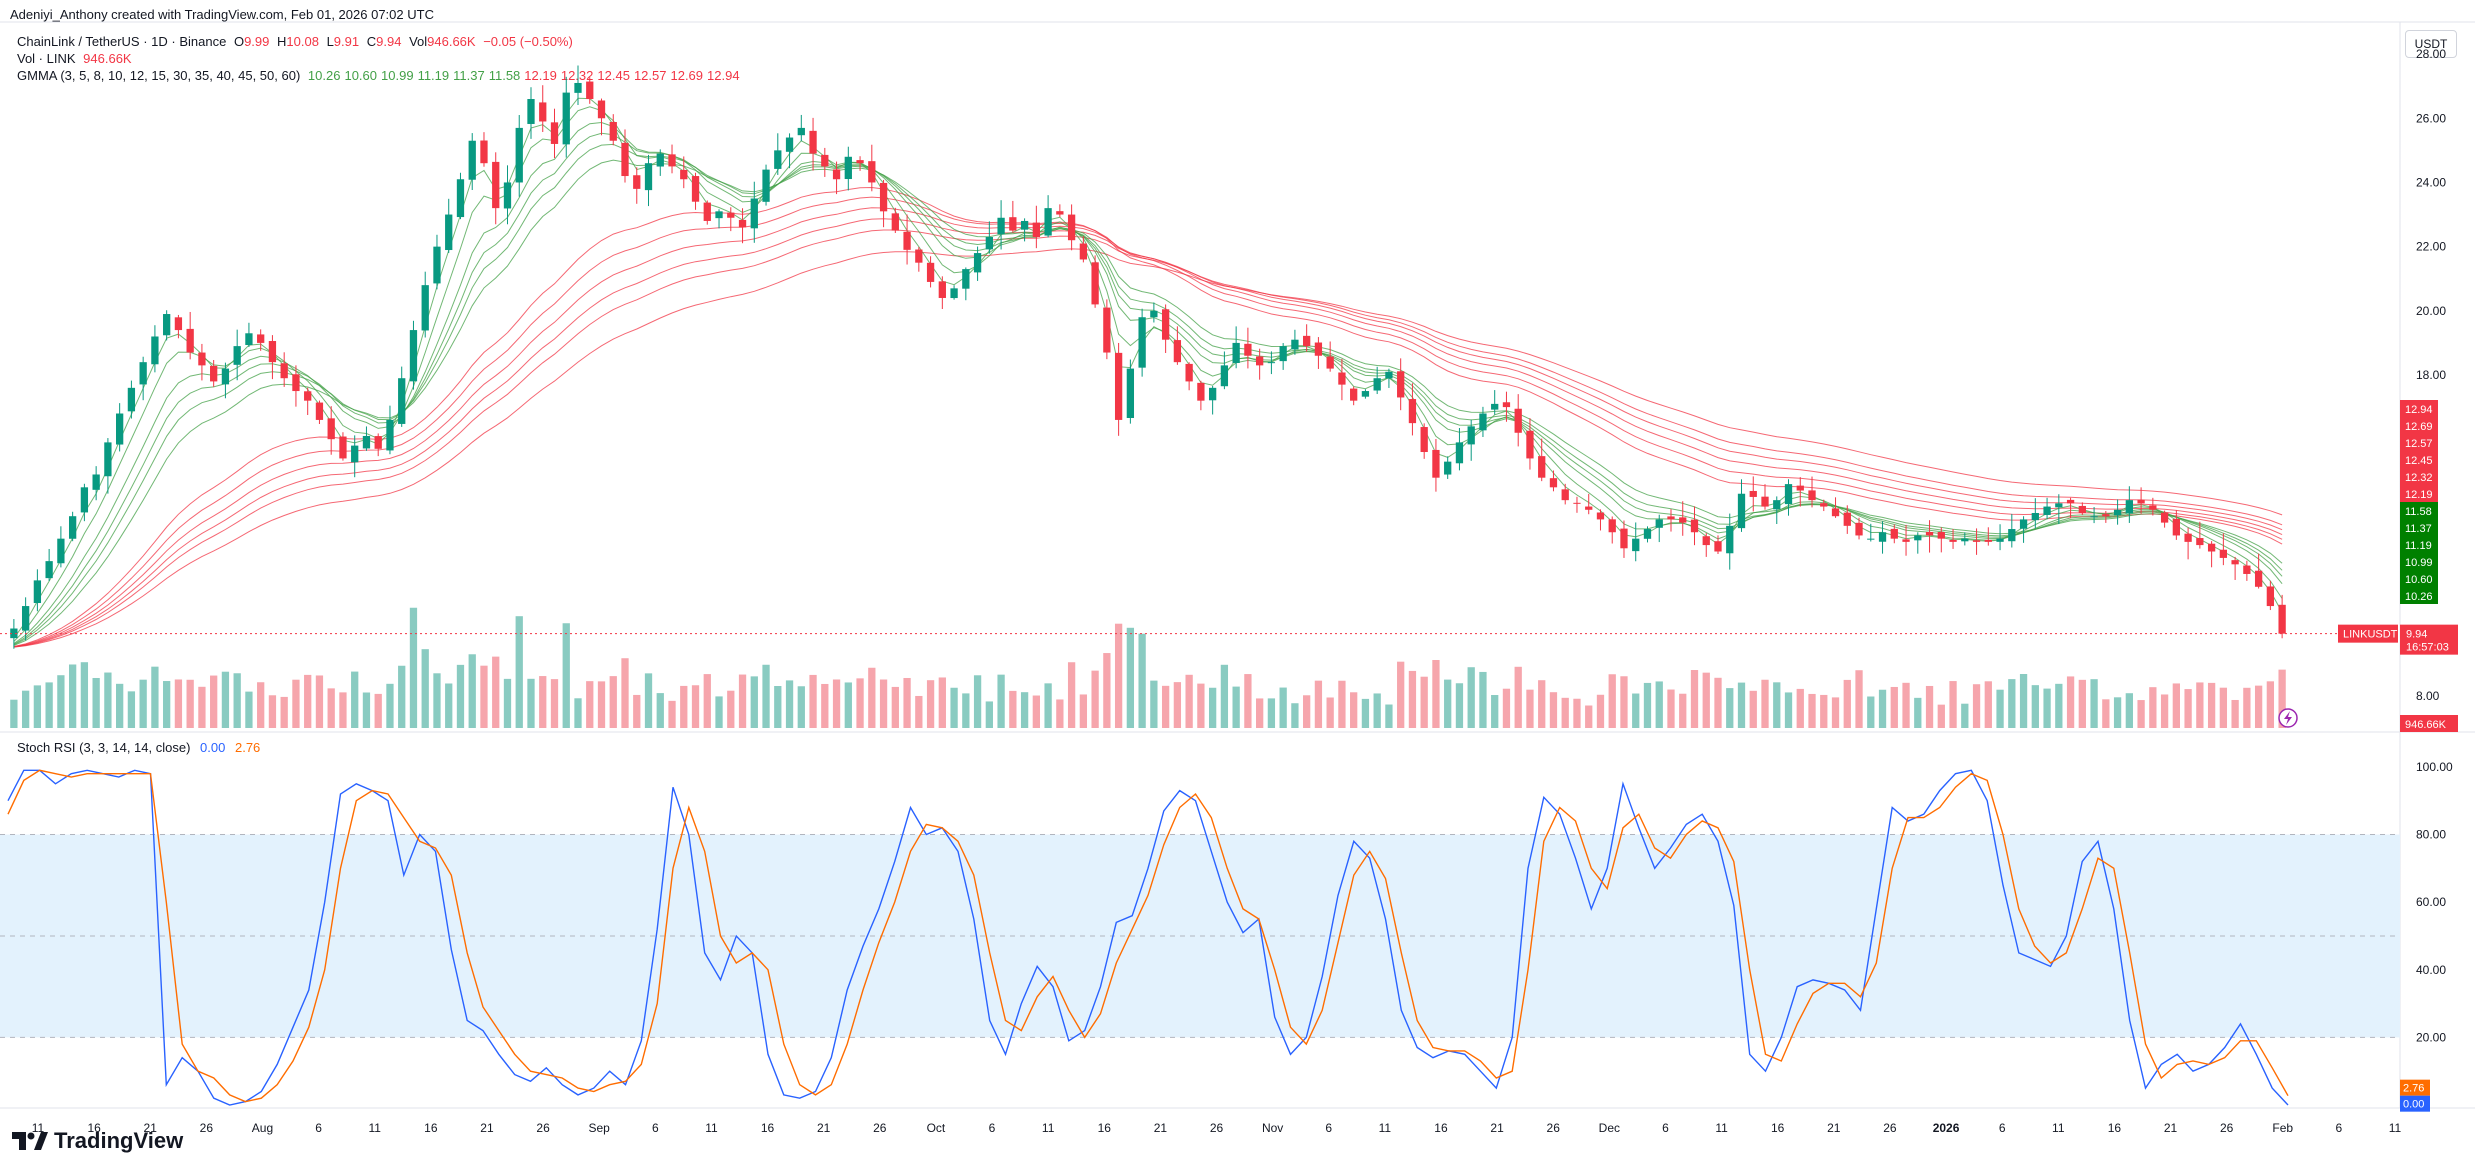  Describe the element at coordinates (2431, 902) in the screenshot. I see `stoch-rsi-tick-label: 60.00` at that location.